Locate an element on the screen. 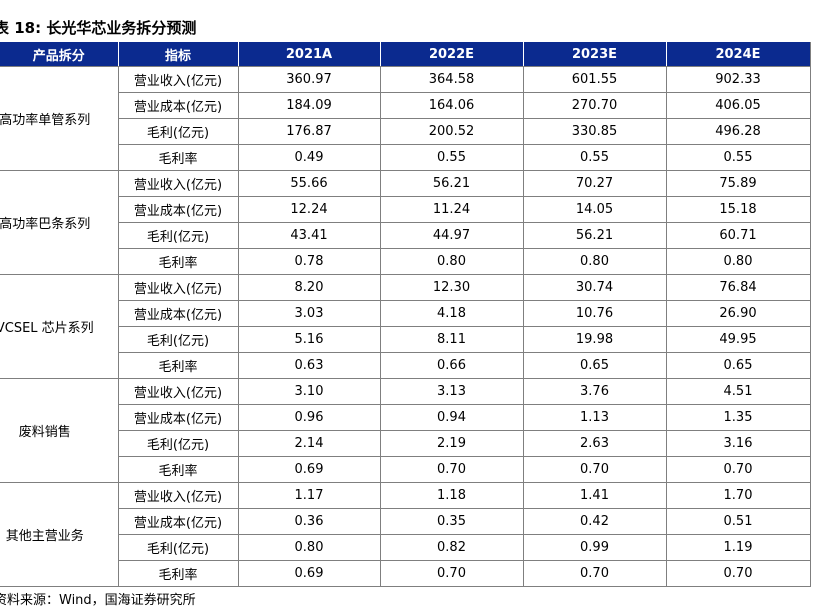 Image resolution: width=818 pixels, height=616 pixels. value-cell: 4.18 is located at coordinates (451, 313).